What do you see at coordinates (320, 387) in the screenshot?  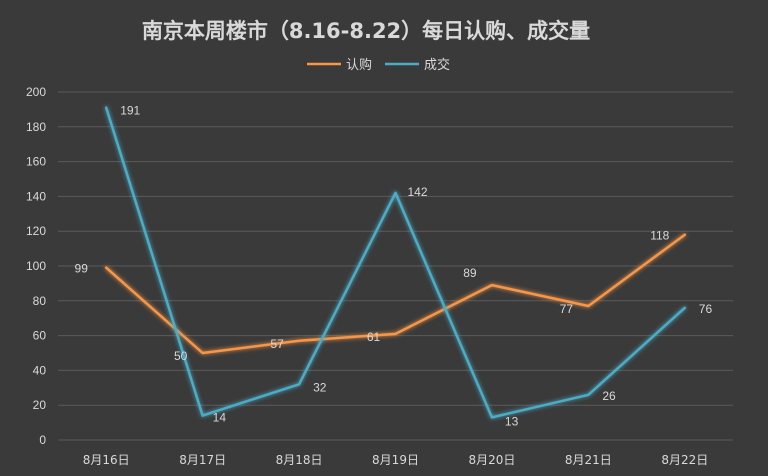 I see `data-label: 32` at bounding box center [320, 387].